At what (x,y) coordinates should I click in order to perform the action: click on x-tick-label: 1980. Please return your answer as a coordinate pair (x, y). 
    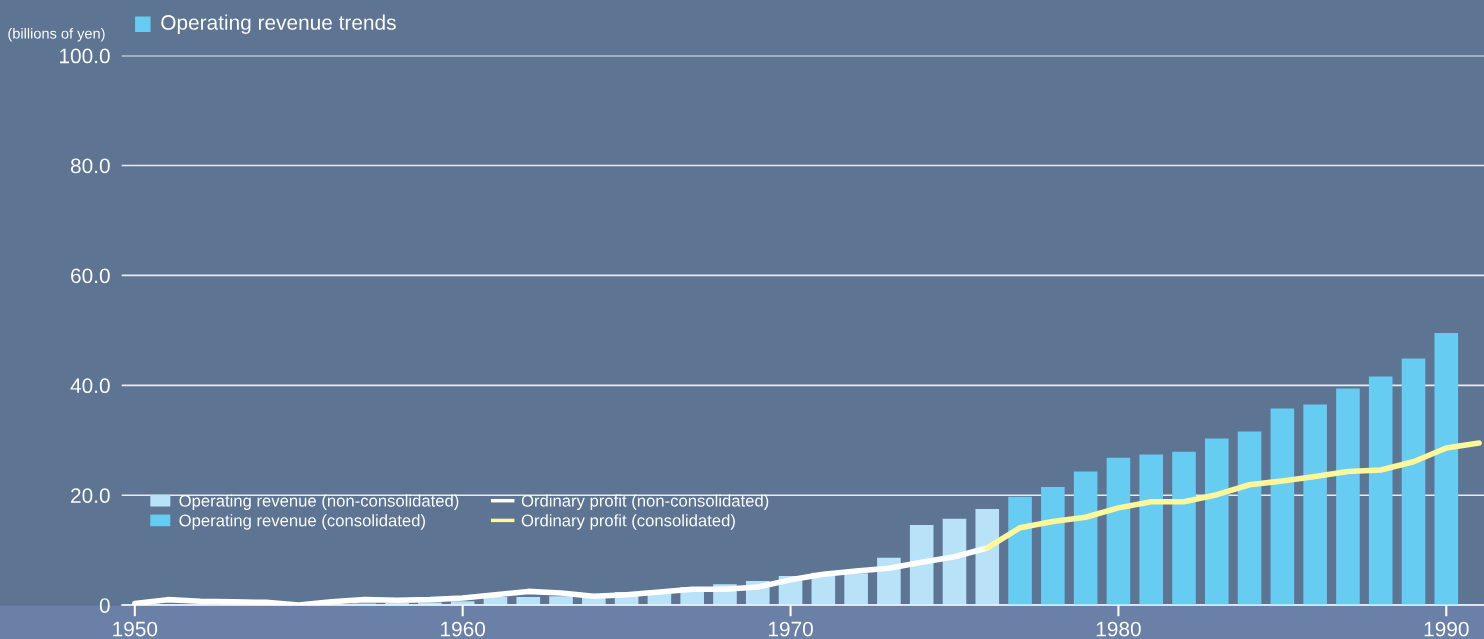
    Looking at the image, I should click on (1118, 629).